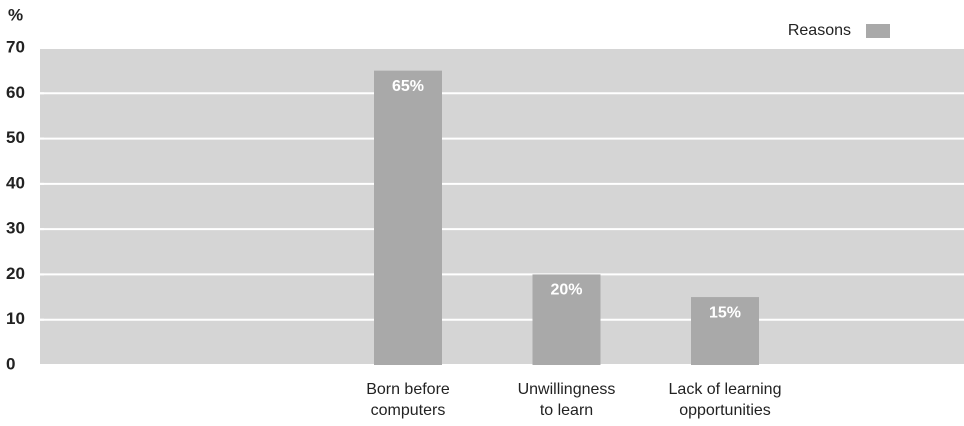 The height and width of the screenshot is (426, 964). What do you see at coordinates (15, 318) in the screenshot?
I see `y-tick-label: 10` at bounding box center [15, 318].